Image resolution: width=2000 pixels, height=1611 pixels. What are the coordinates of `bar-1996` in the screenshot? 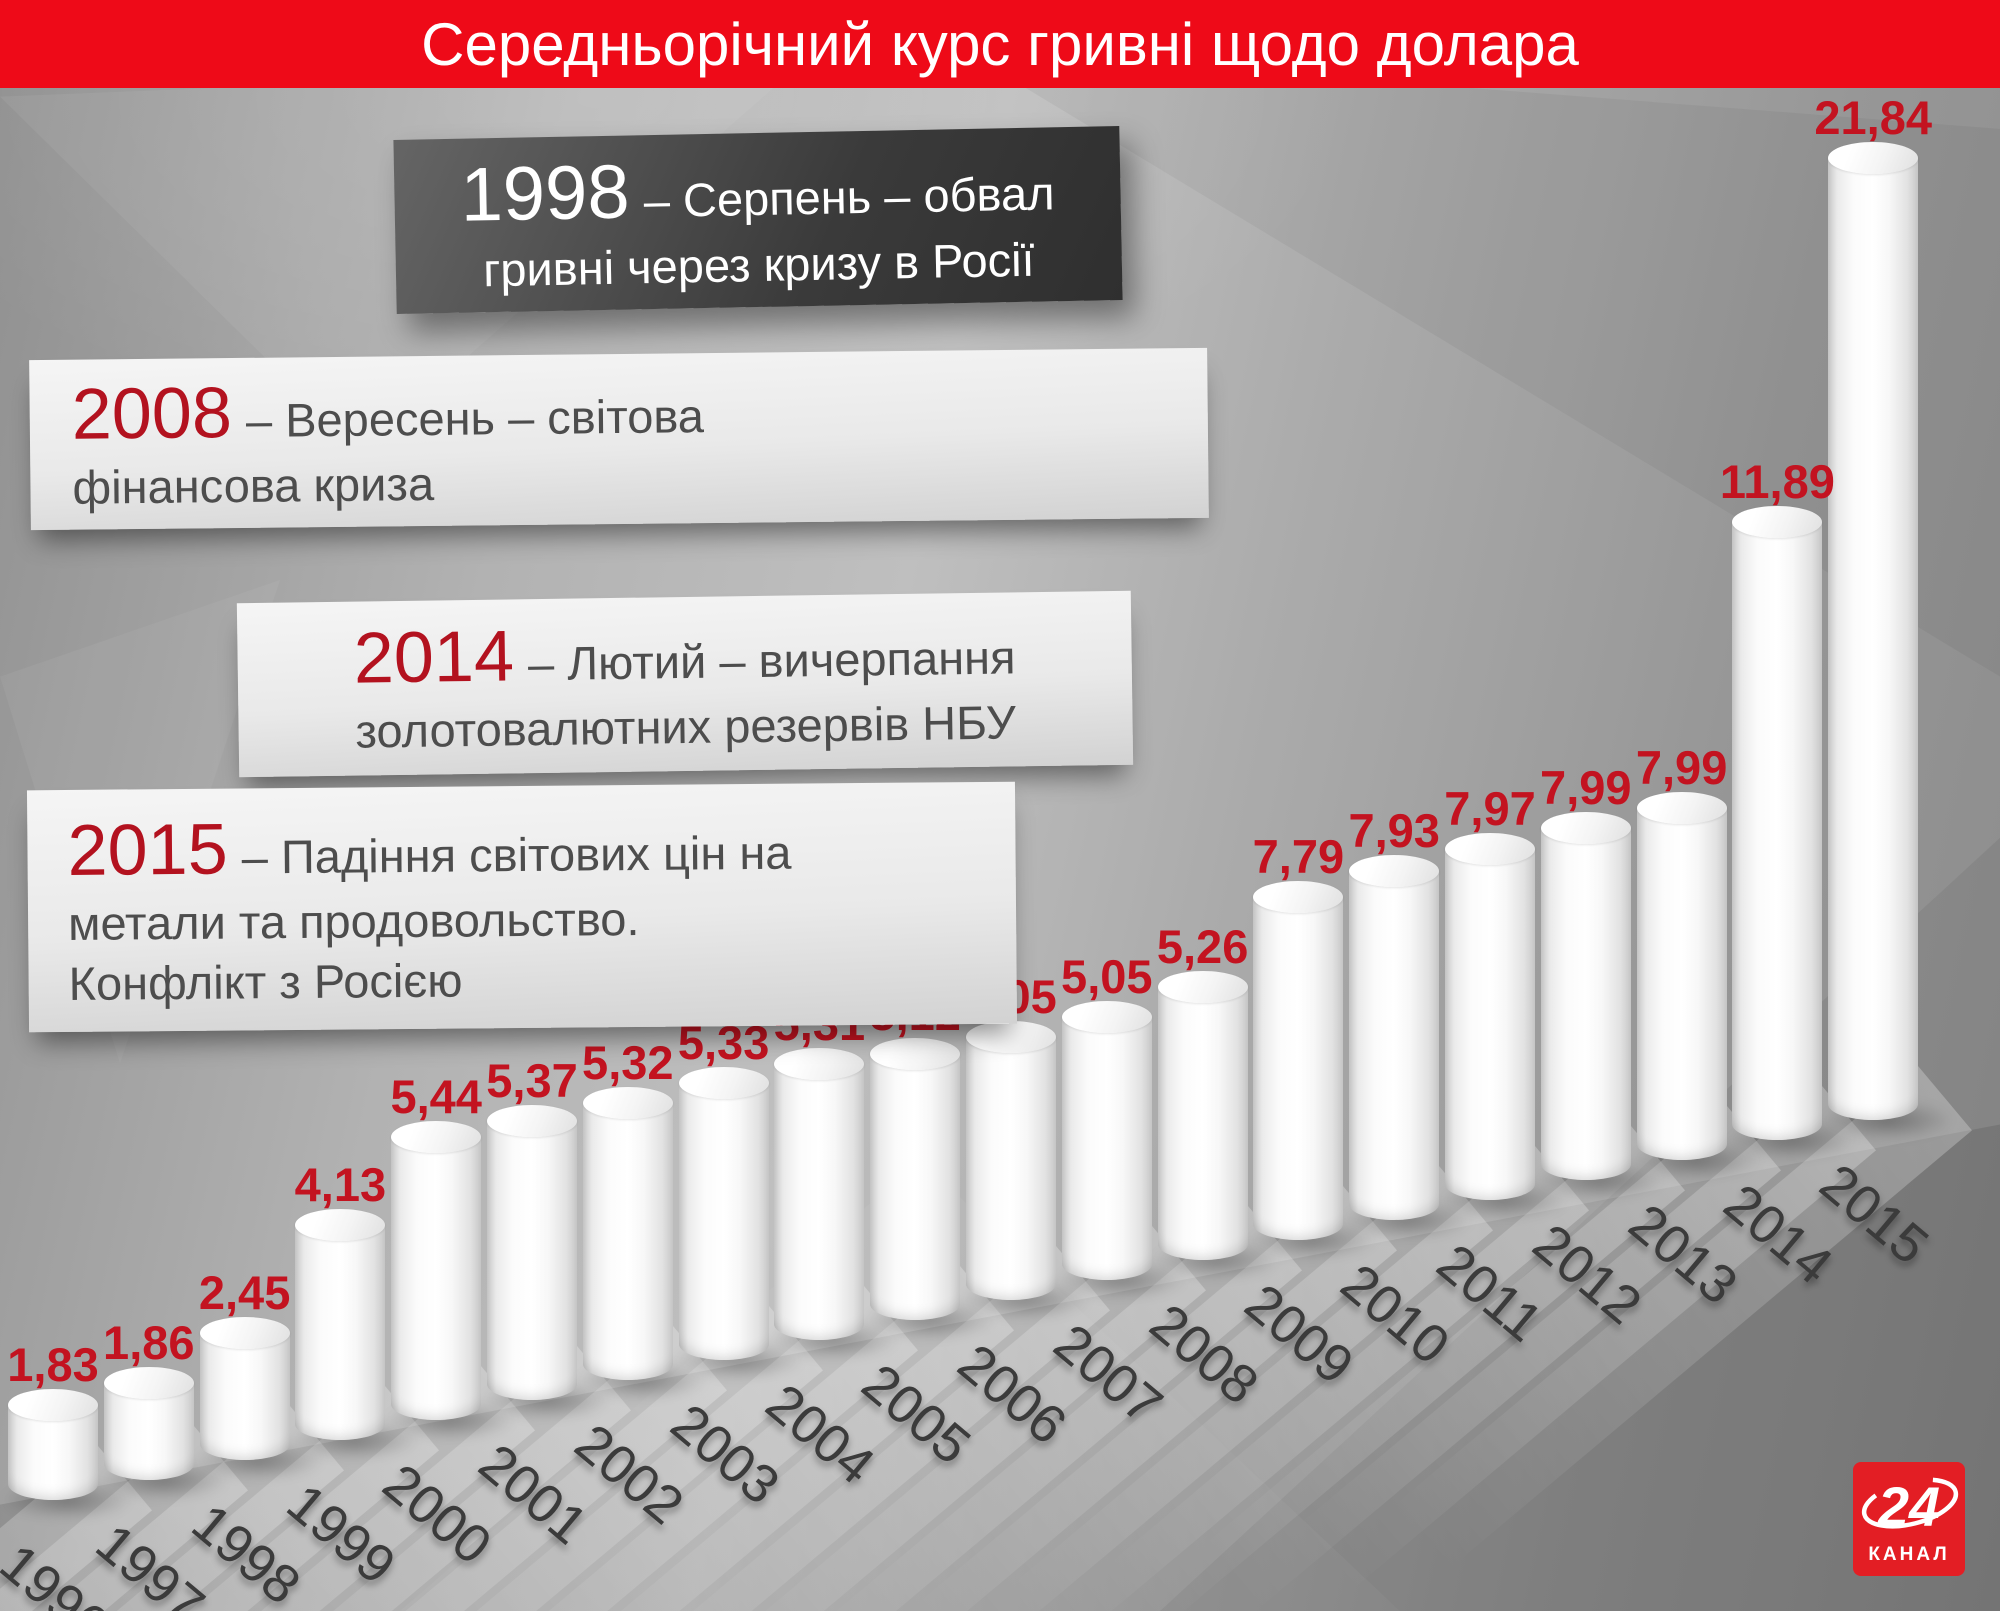 It's located at (53, 1444).